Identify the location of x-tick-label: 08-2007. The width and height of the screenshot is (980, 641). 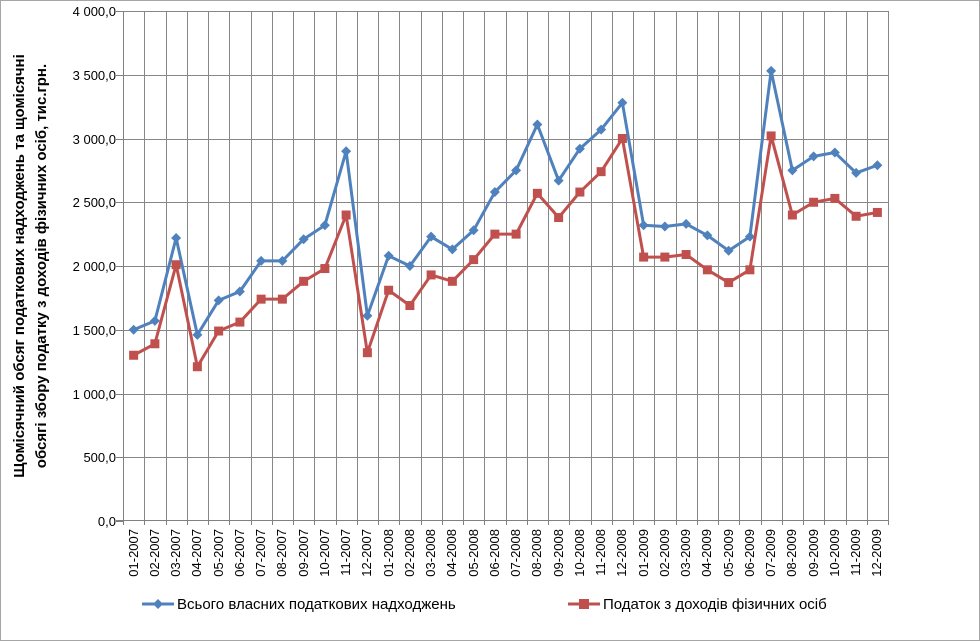
(282, 553).